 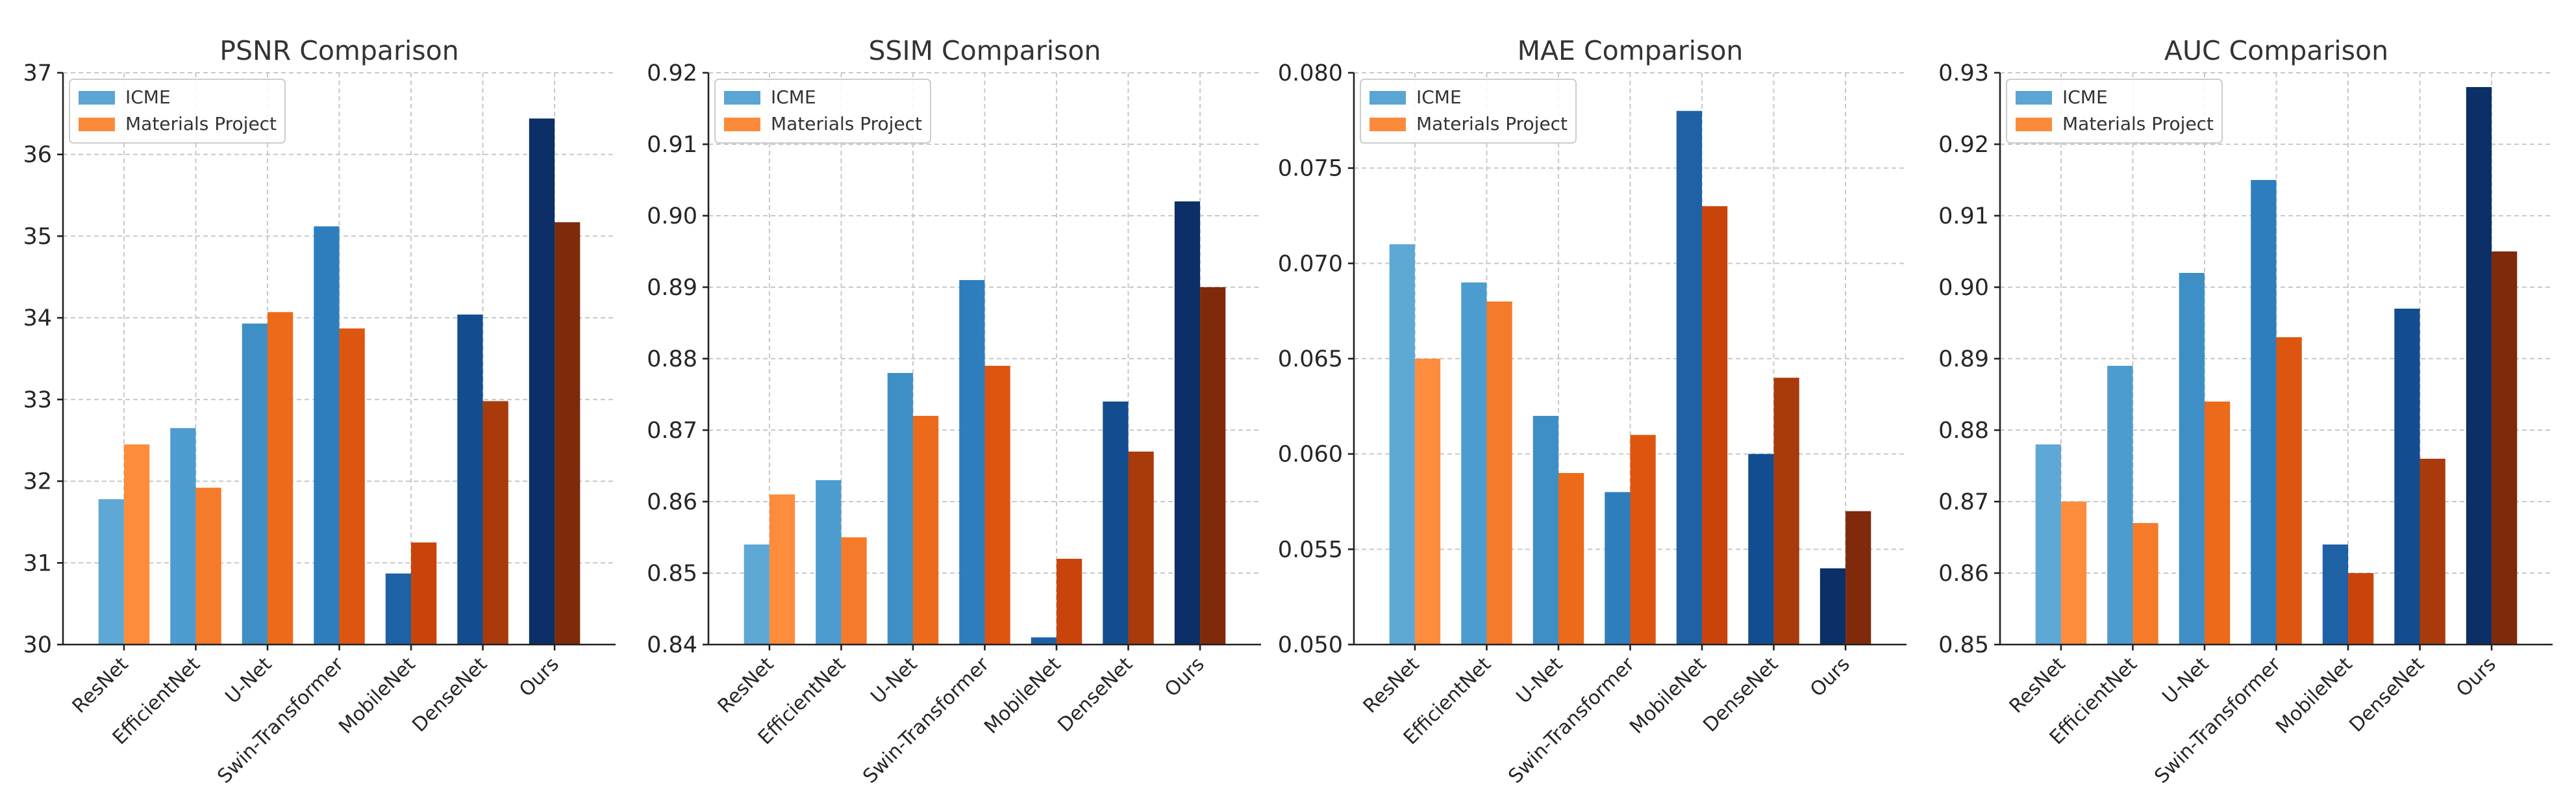 I want to click on chart-auc-bar-materials-project-resnet, so click(x=2073, y=573).